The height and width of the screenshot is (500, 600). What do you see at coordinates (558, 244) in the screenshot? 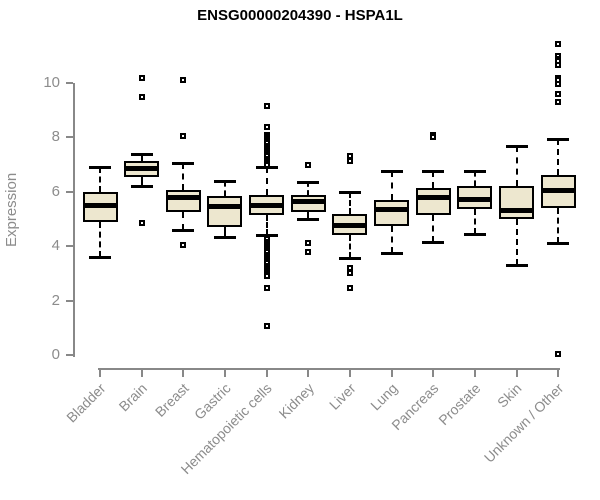
I see `whisker-cap-lower-unknown-other` at bounding box center [558, 244].